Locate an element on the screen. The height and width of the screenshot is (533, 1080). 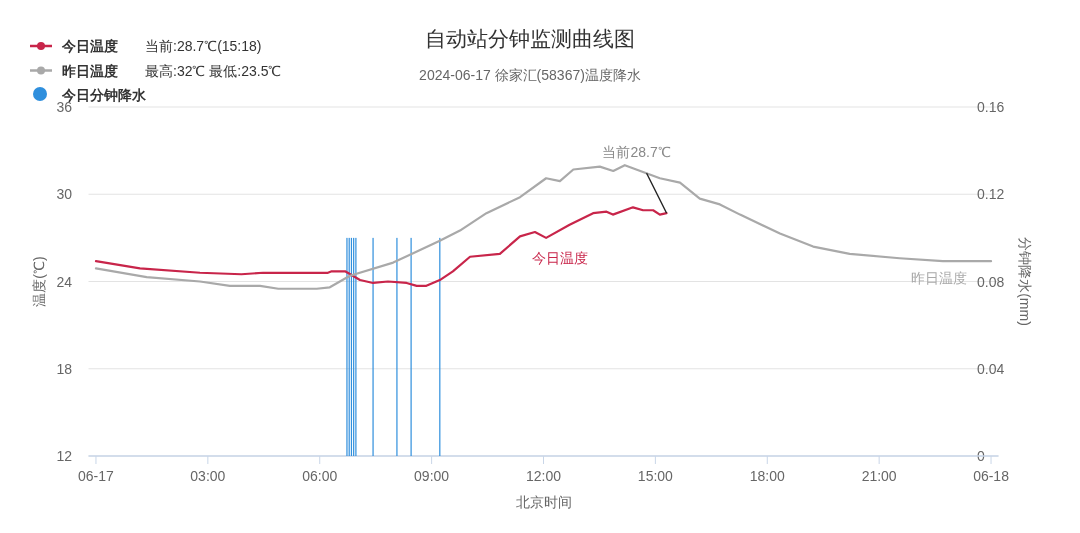
y2-tick-label: 0.04 is located at coordinates (991, 368).